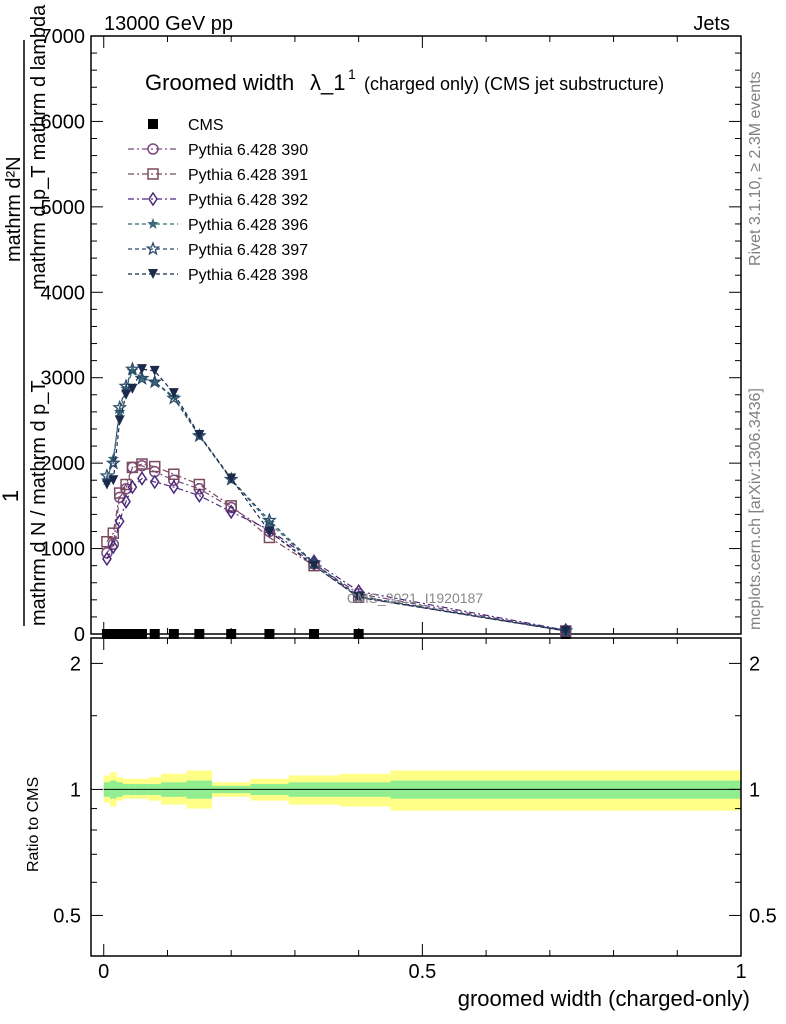  What do you see at coordinates (754, 664) in the screenshot?
I see `ratio-y-tick-label-right: 2` at bounding box center [754, 664].